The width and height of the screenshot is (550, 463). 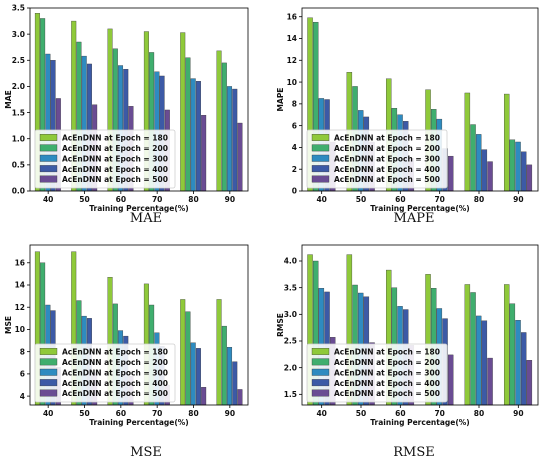 I want to click on legend-label: AcEnDNN at Epoch = 300, so click(x=115, y=158).